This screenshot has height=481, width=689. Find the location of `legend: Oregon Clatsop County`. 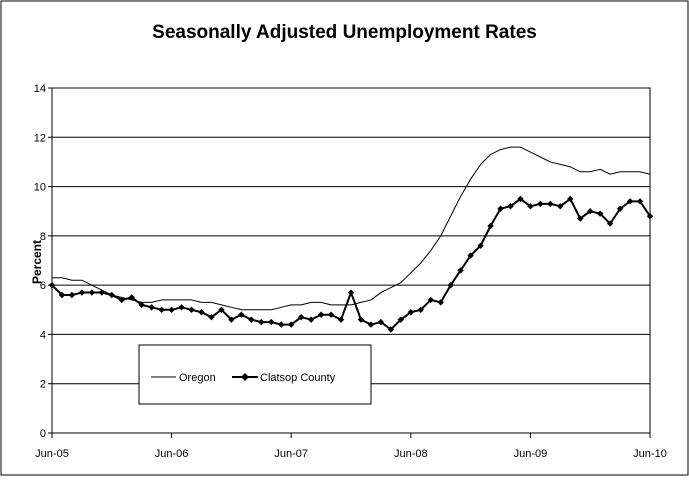

legend: Oregon Clatsop County is located at coordinates (255, 374).